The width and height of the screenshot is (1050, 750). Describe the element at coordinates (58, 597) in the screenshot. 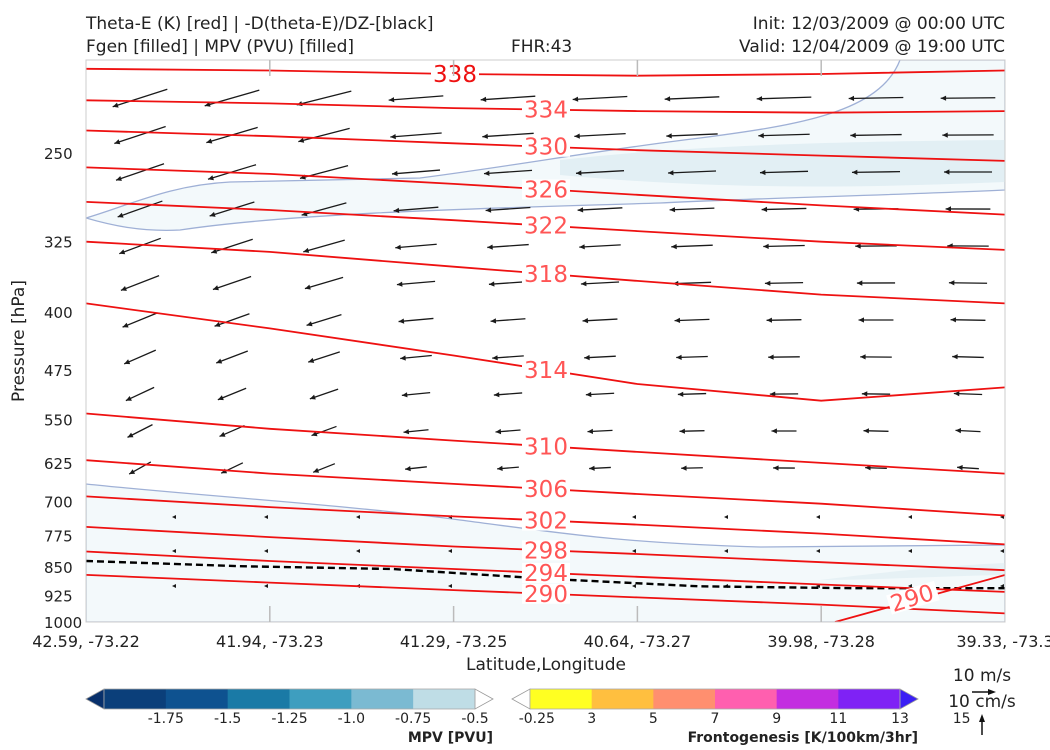

I see `y-tick-label: 925` at that location.